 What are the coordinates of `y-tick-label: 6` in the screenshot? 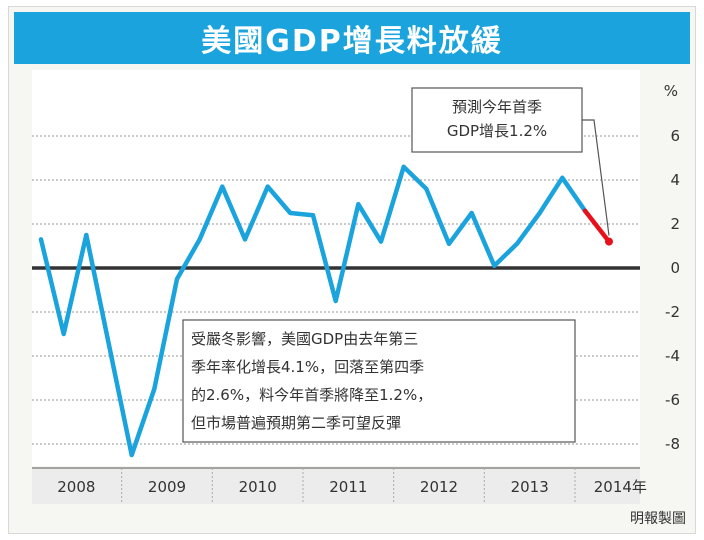 It's located at (675, 136).